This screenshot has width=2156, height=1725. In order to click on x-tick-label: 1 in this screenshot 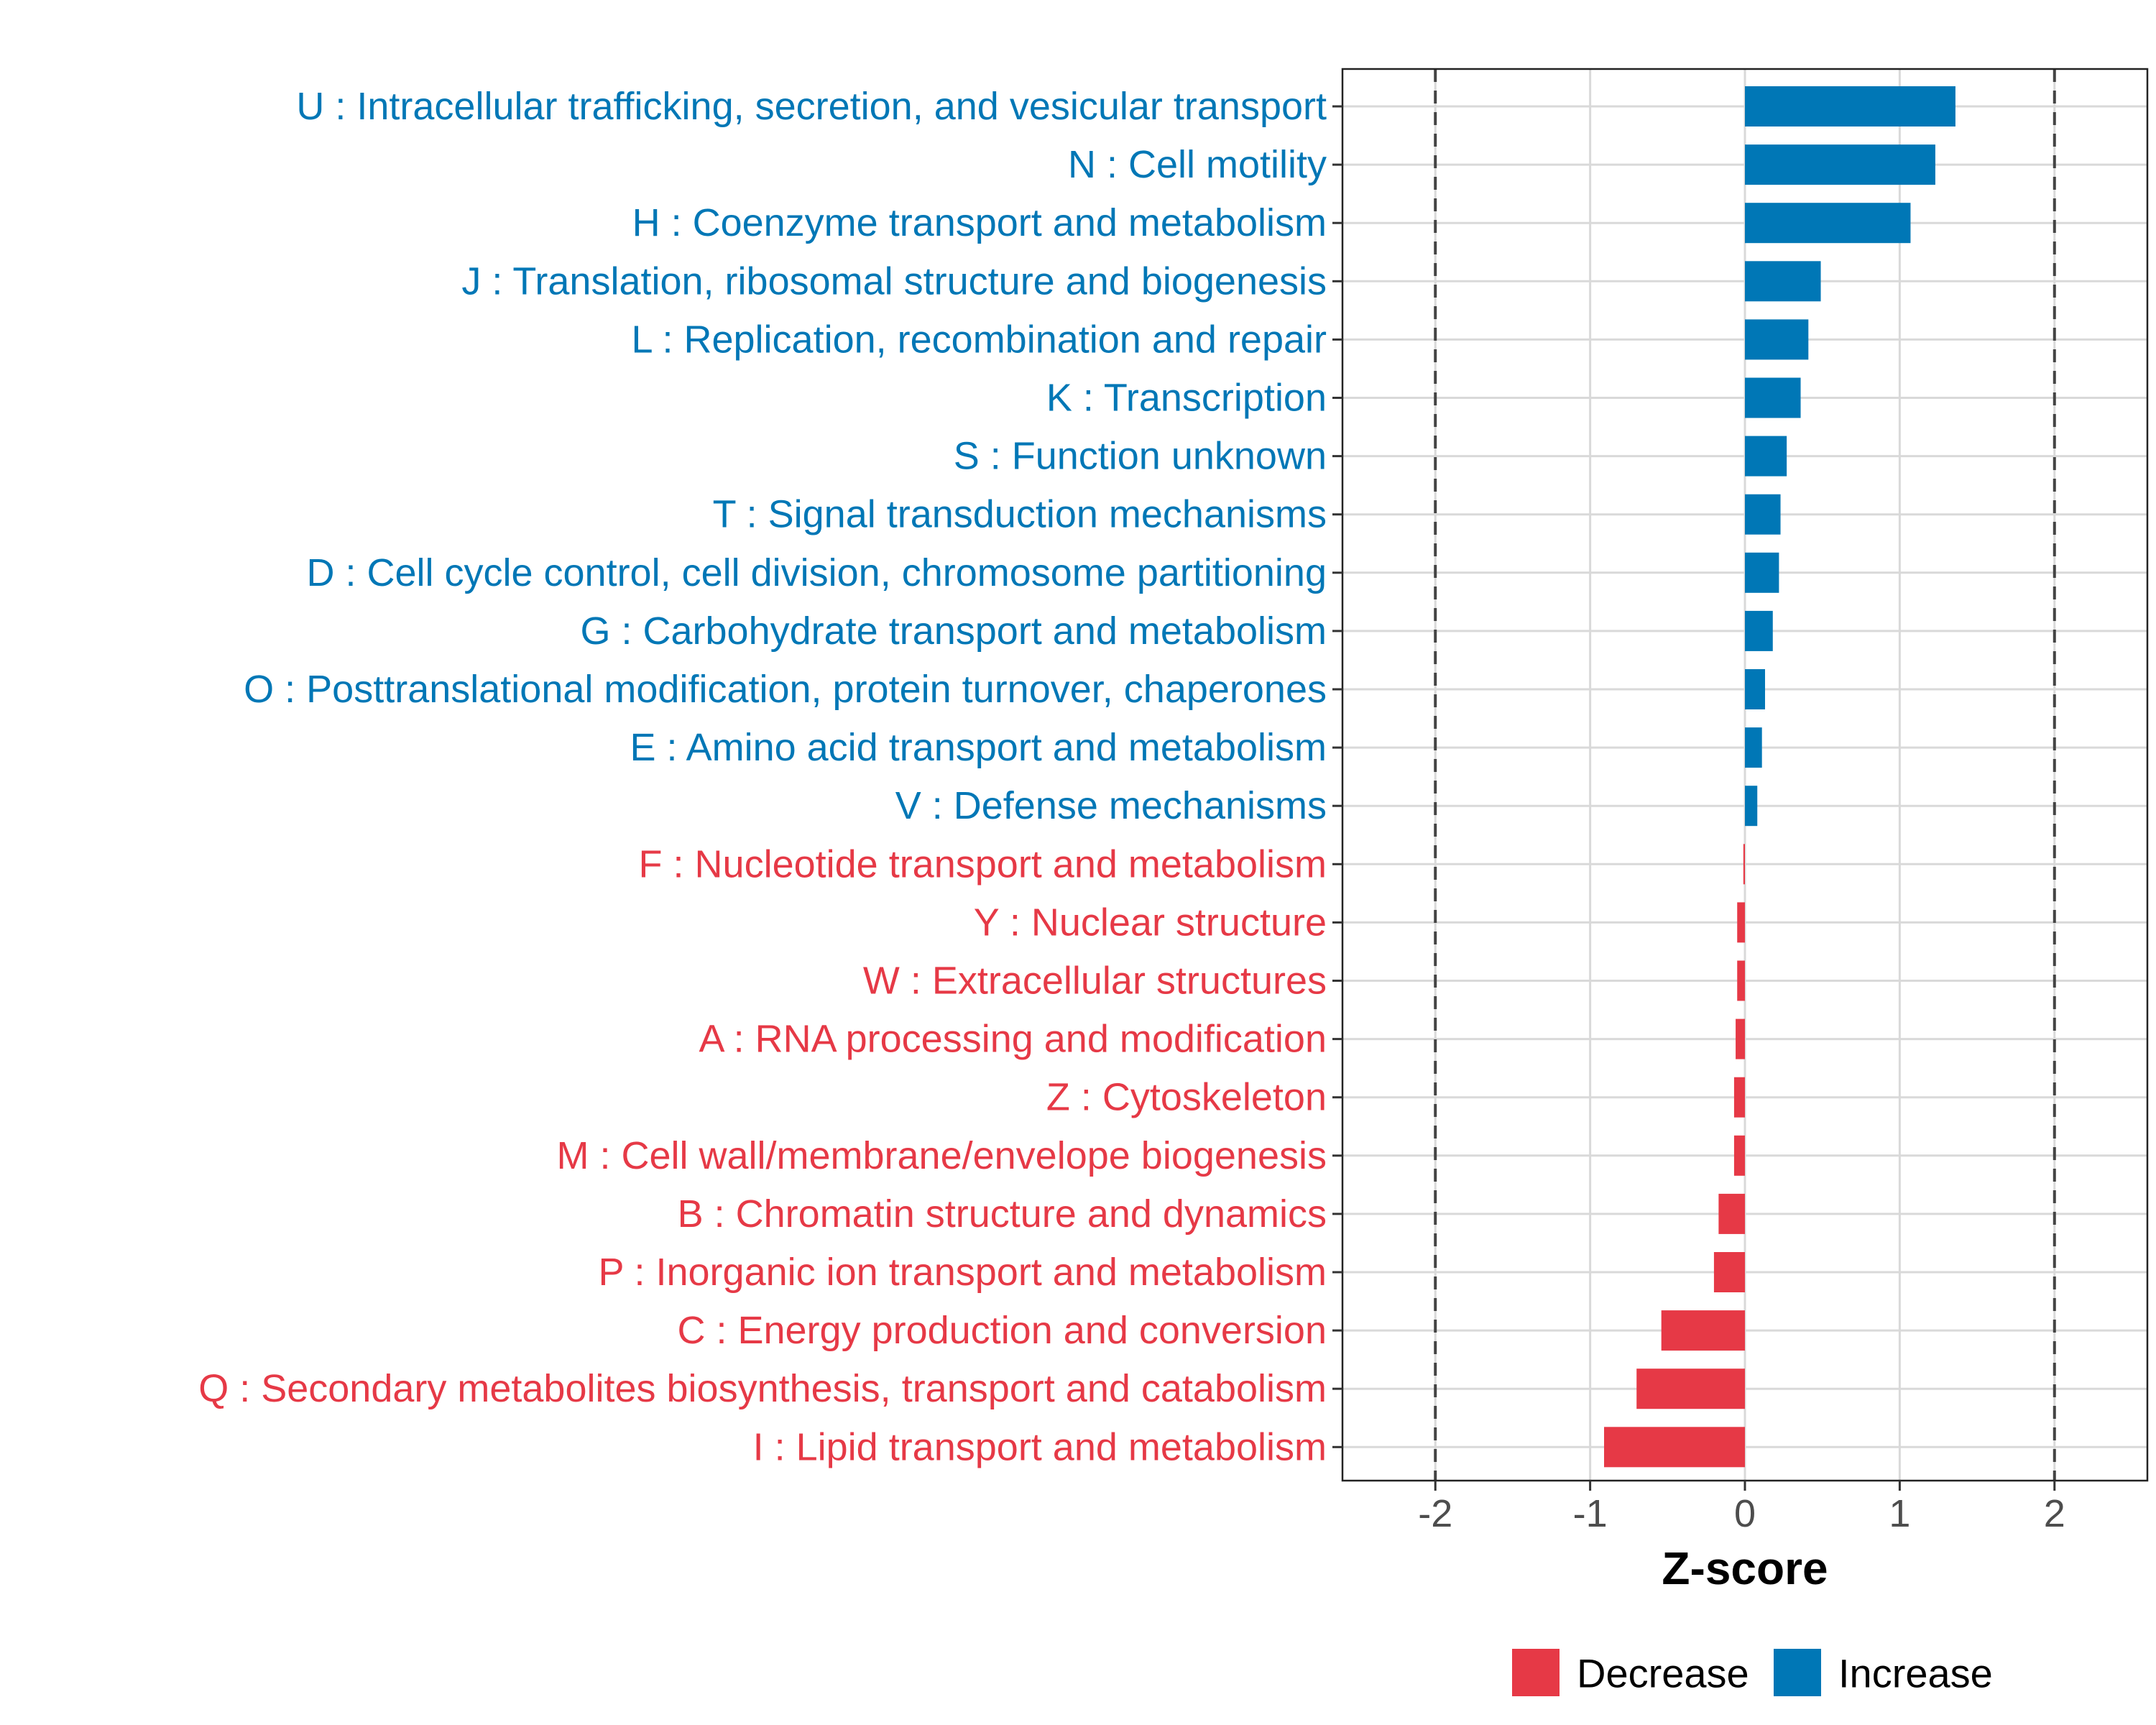, I will do `click(1899, 1513)`.